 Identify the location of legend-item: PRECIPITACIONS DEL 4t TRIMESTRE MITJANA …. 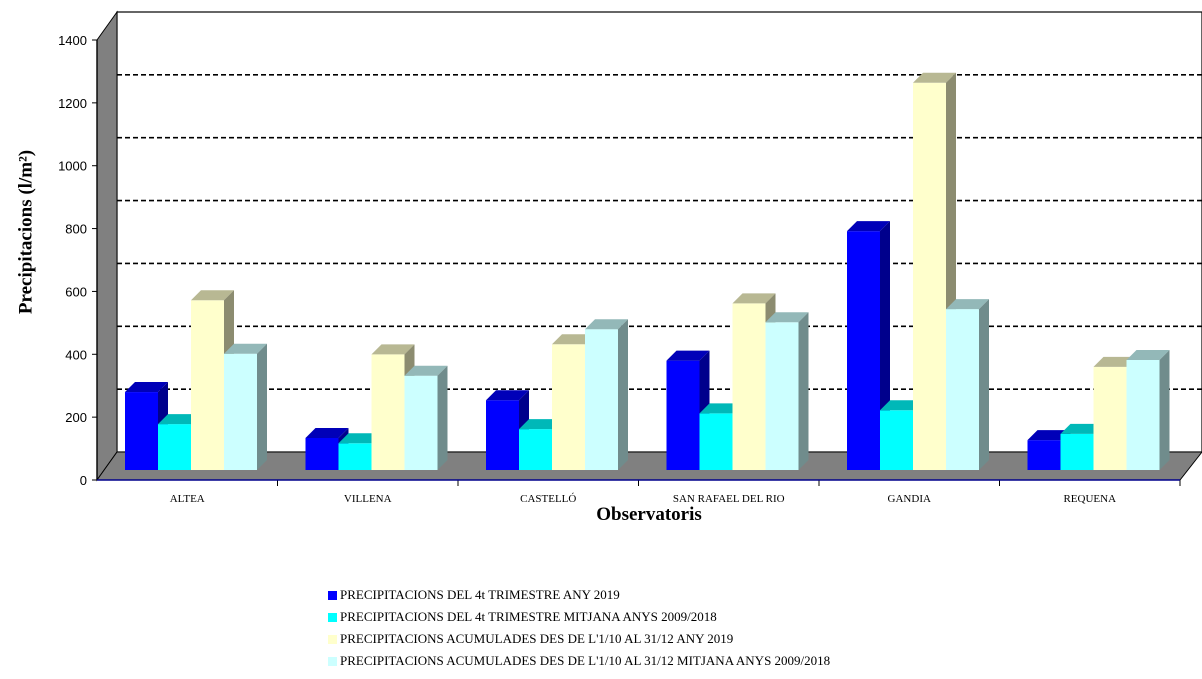
(579, 617).